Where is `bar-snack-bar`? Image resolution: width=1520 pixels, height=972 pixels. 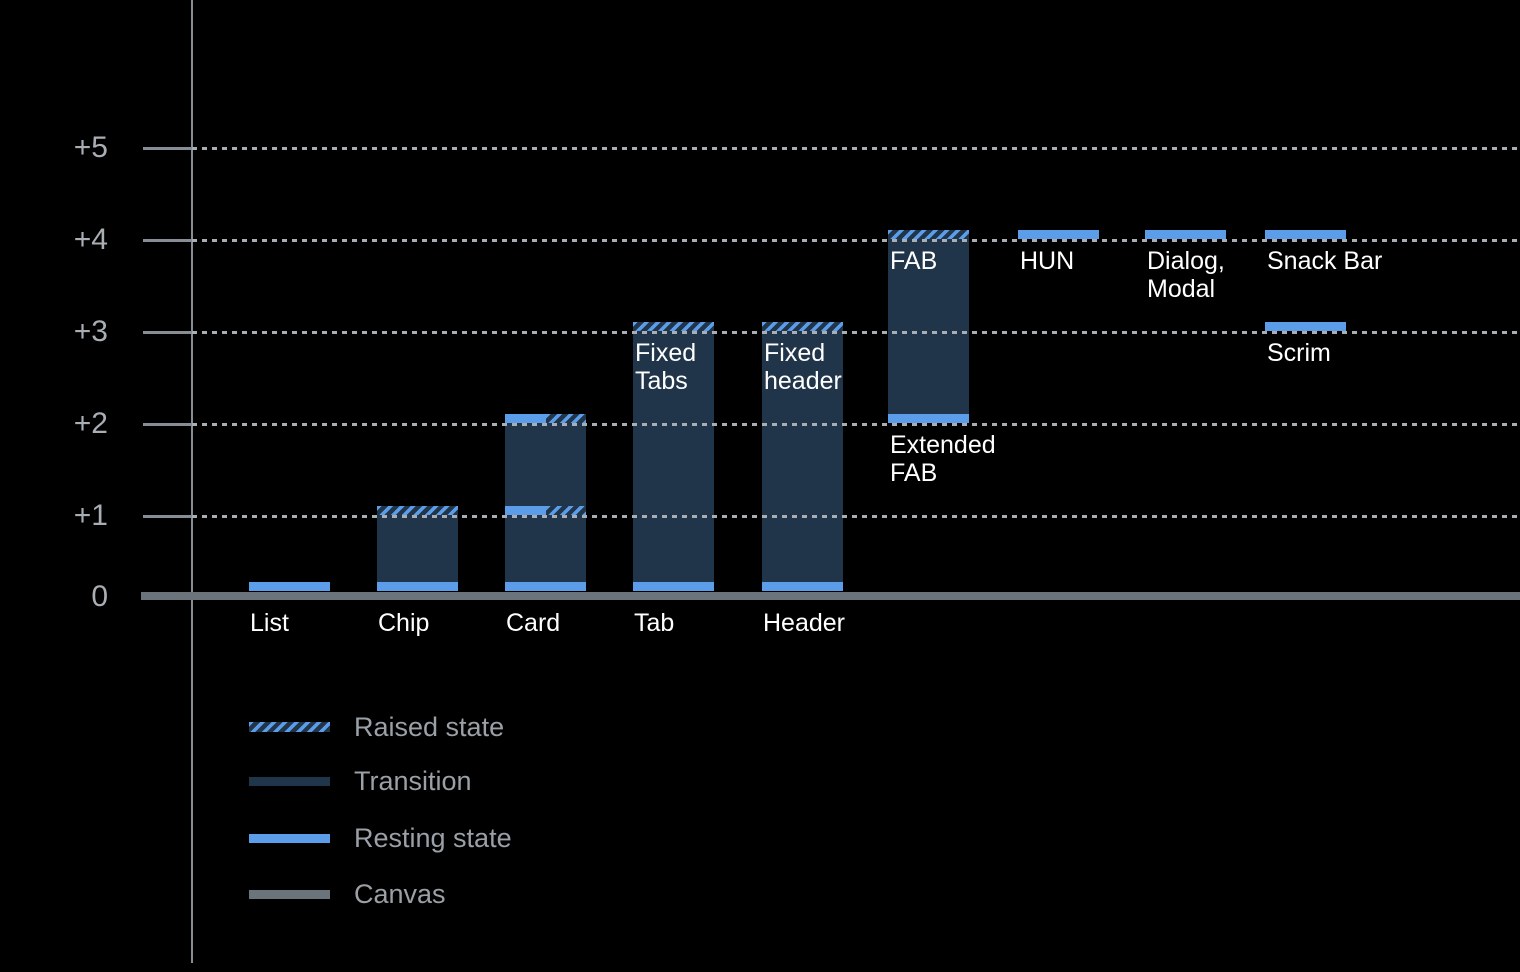 bar-snack-bar is located at coordinates (1305, 486).